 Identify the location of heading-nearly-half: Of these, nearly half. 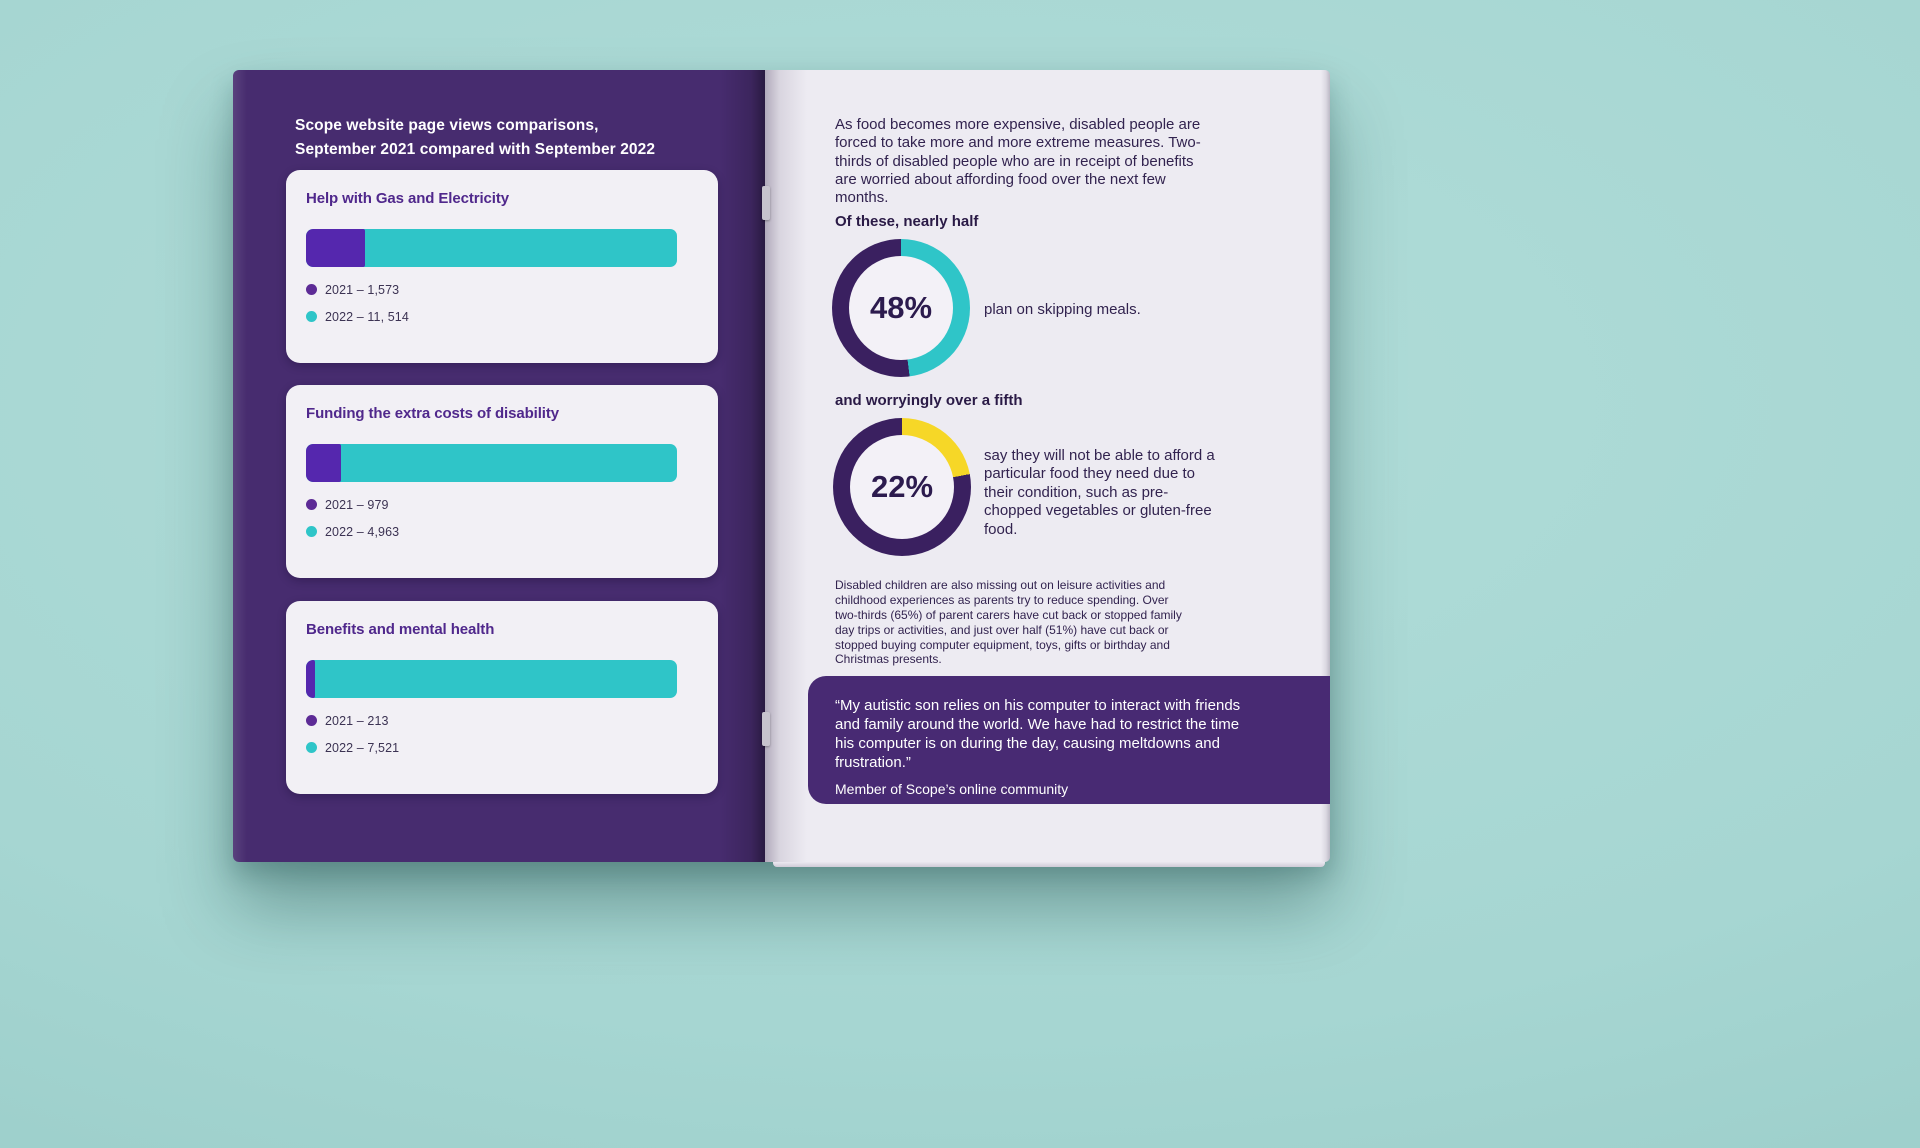
(907, 221).